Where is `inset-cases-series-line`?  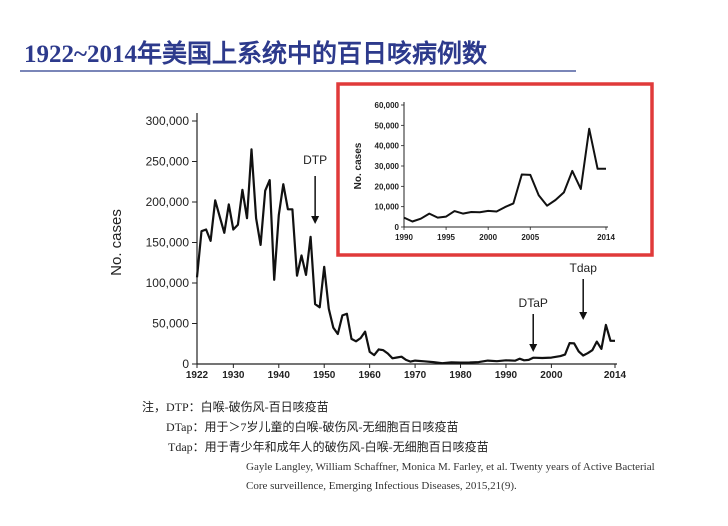
inset-cases-series-line is located at coordinates (504, 175).